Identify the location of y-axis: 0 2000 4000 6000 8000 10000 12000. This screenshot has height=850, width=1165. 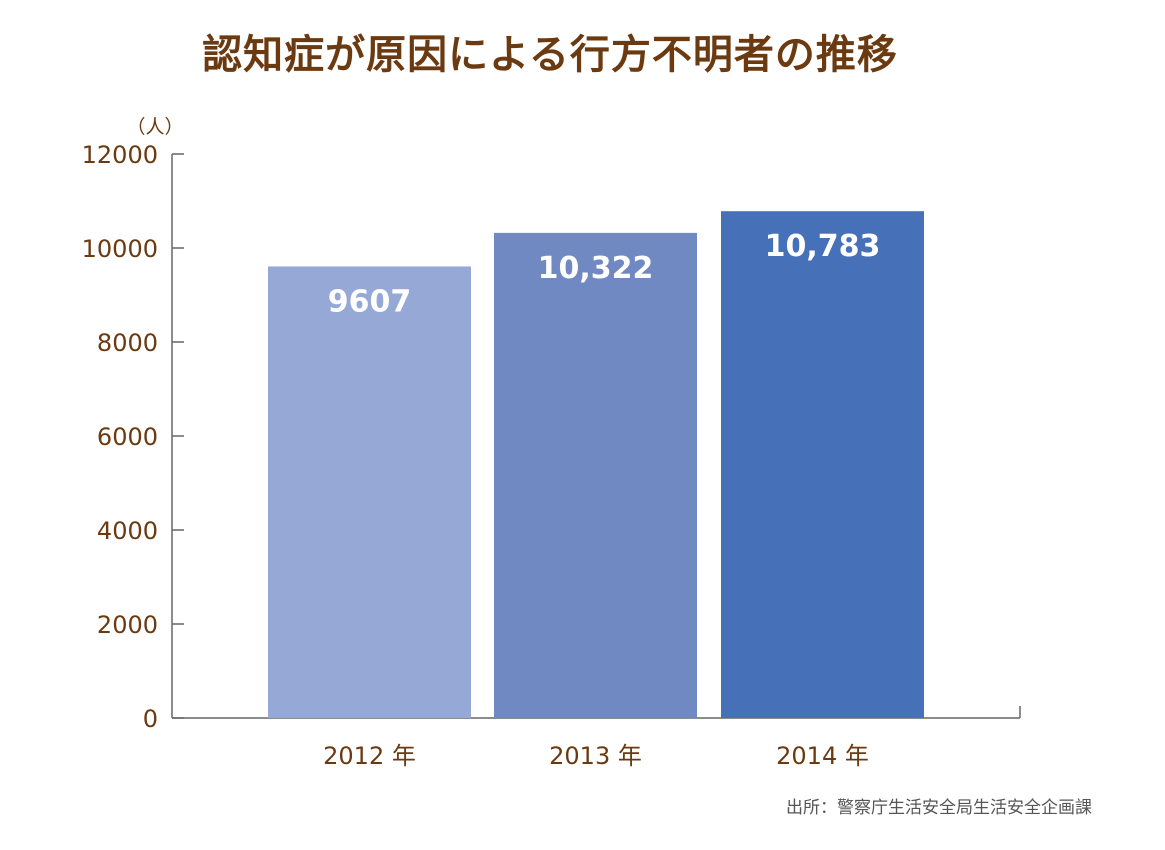
(133, 437).